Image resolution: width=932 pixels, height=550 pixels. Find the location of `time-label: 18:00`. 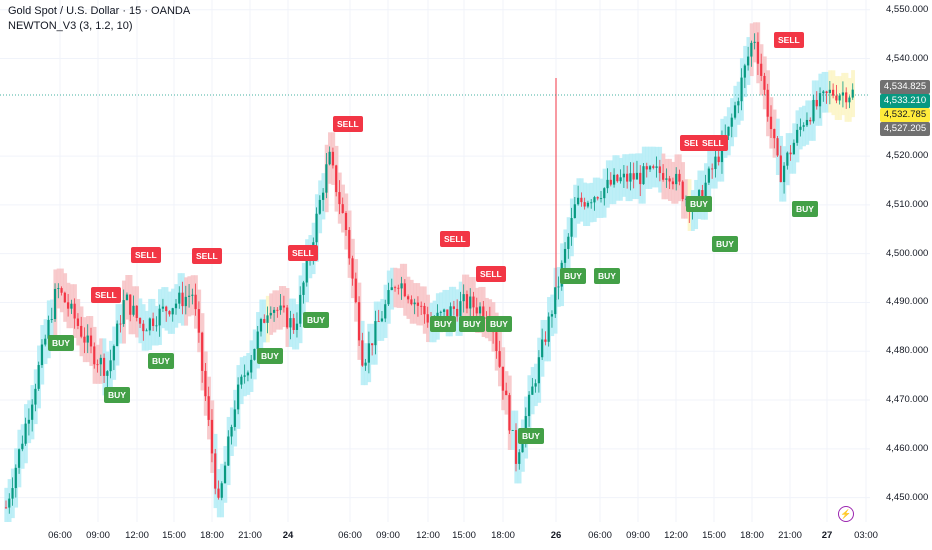

time-label: 18:00 is located at coordinates (212, 535).